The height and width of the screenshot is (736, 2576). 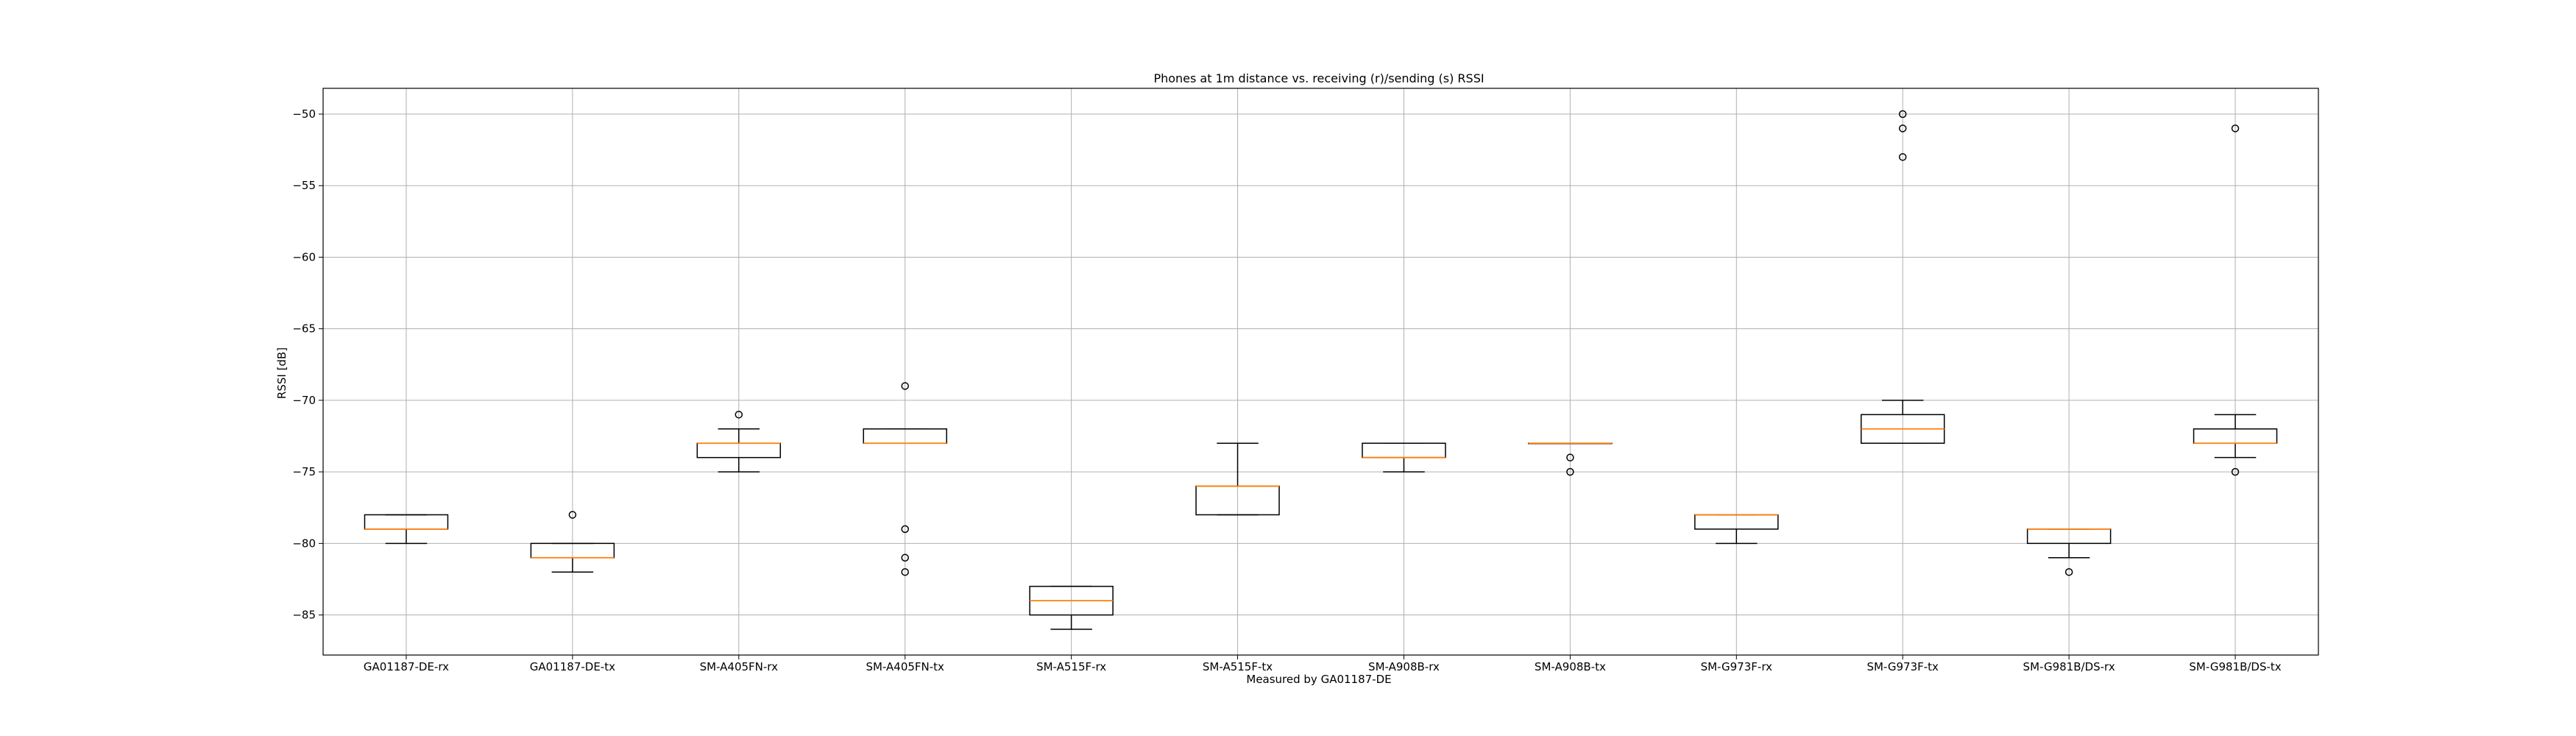 I want to click on x-tick-label: SM-A908B-tx, so click(x=1570, y=666).